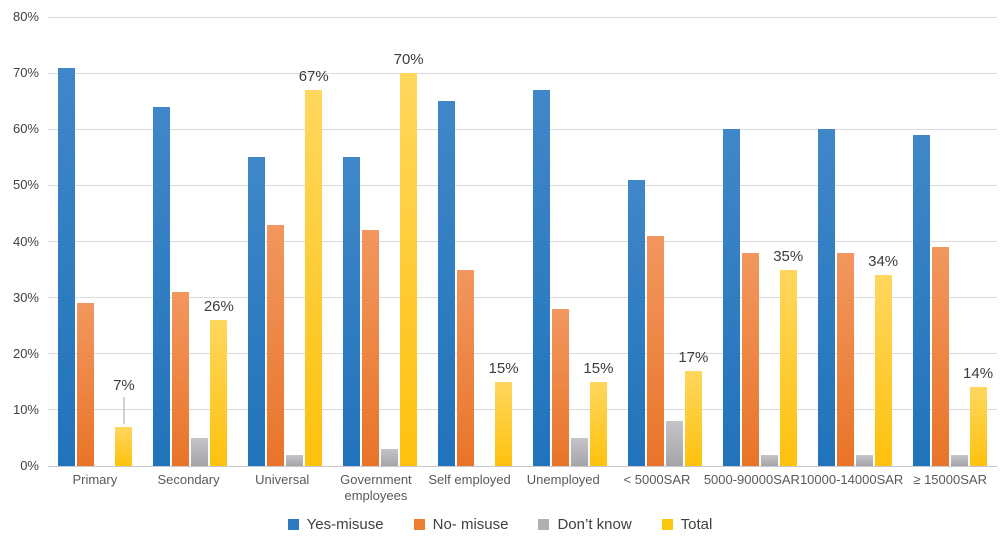  I want to click on bar-group: 14%, so click(949, 241).